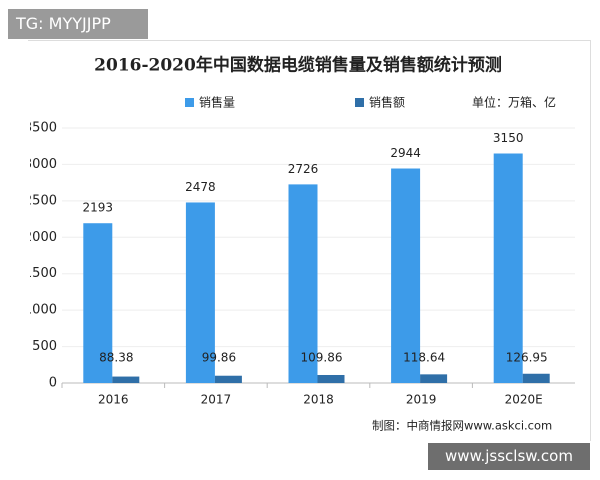 The height and width of the screenshot is (480, 600). I want to click on y-tick-label: 2000, so click(40, 237).